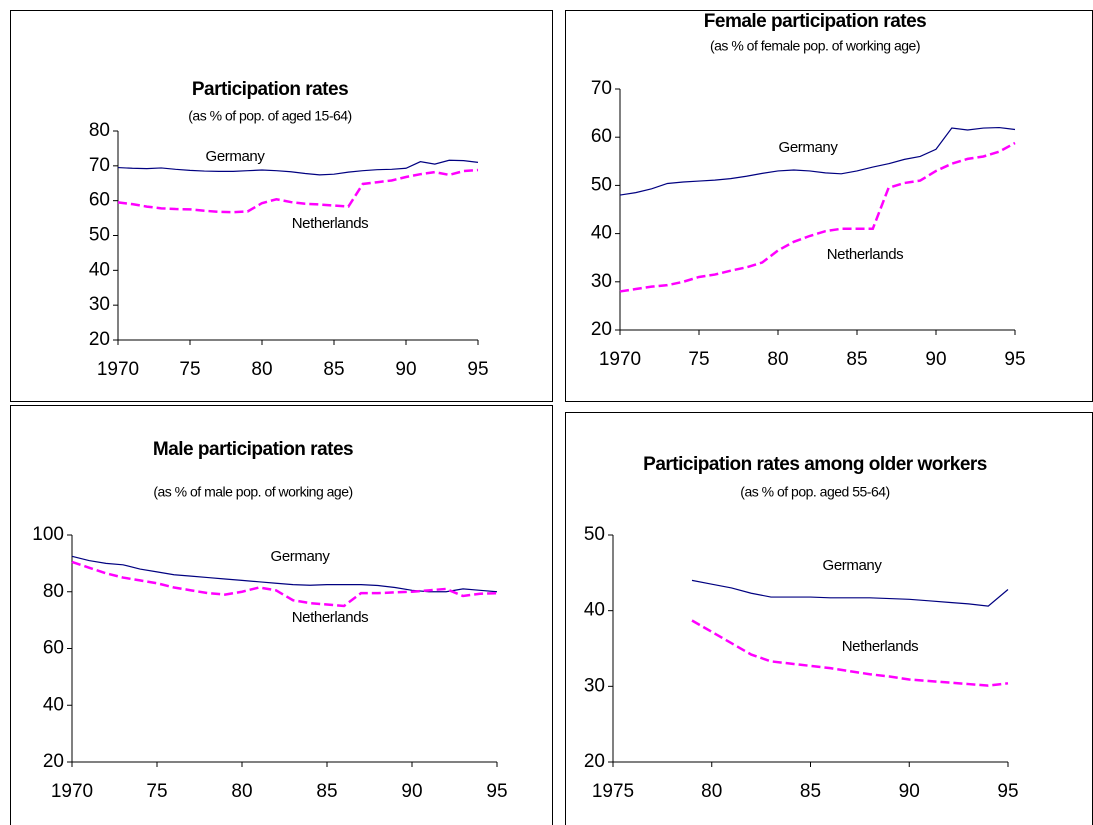 The width and height of the screenshot is (1093, 825). I want to click on chart-subtitle: (as % of pop. of aged 15-64), so click(269, 116).